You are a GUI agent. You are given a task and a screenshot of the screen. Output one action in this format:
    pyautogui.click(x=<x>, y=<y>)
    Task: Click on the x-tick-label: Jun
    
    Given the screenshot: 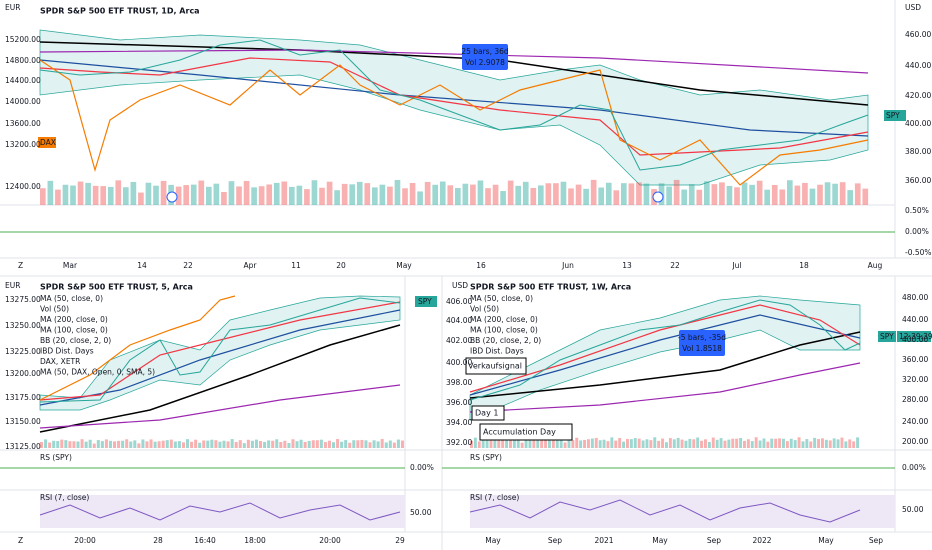 What is the action you would take?
    pyautogui.click(x=567, y=265)
    